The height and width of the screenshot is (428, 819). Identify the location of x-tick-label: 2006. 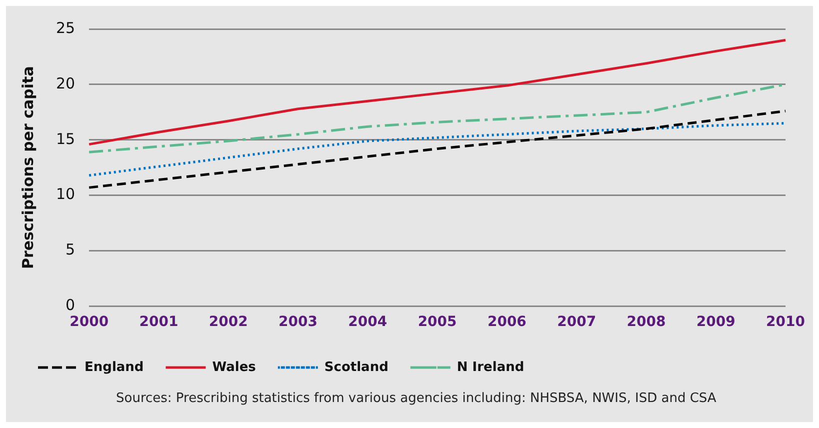
(506, 322).